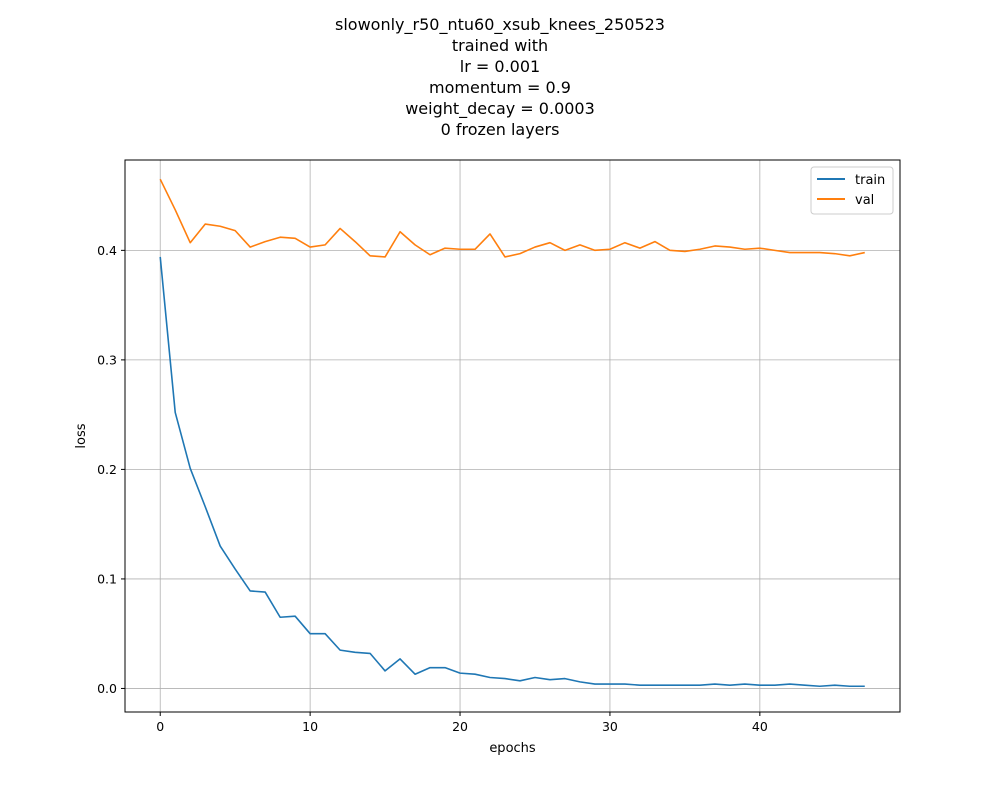 This screenshot has height=800, width=1000. Describe the element at coordinates (870, 180) in the screenshot. I see `legend-label-train: train` at that location.